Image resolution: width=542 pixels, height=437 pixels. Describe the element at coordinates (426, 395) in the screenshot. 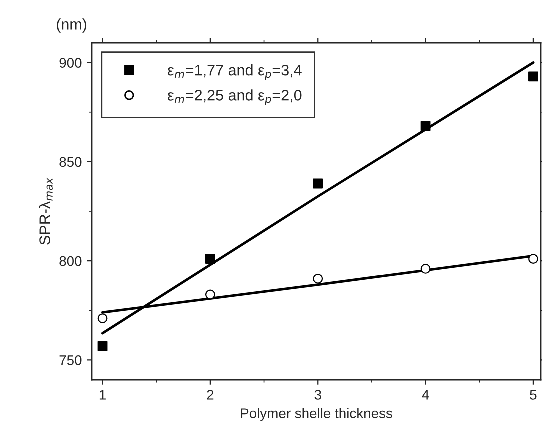

I see `x-tick-label: 4` at that location.